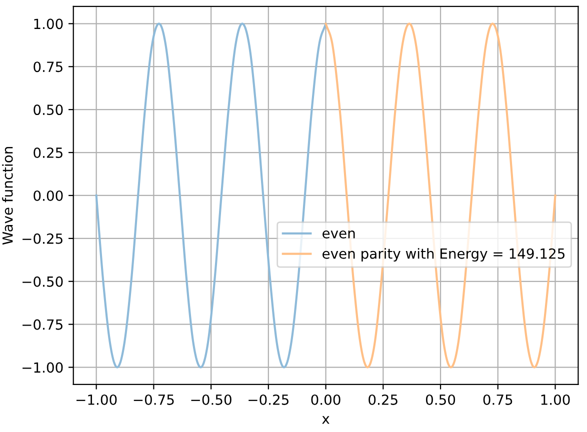  What do you see at coordinates (326, 420) in the screenshot?
I see `x-axis-title: x` at bounding box center [326, 420].